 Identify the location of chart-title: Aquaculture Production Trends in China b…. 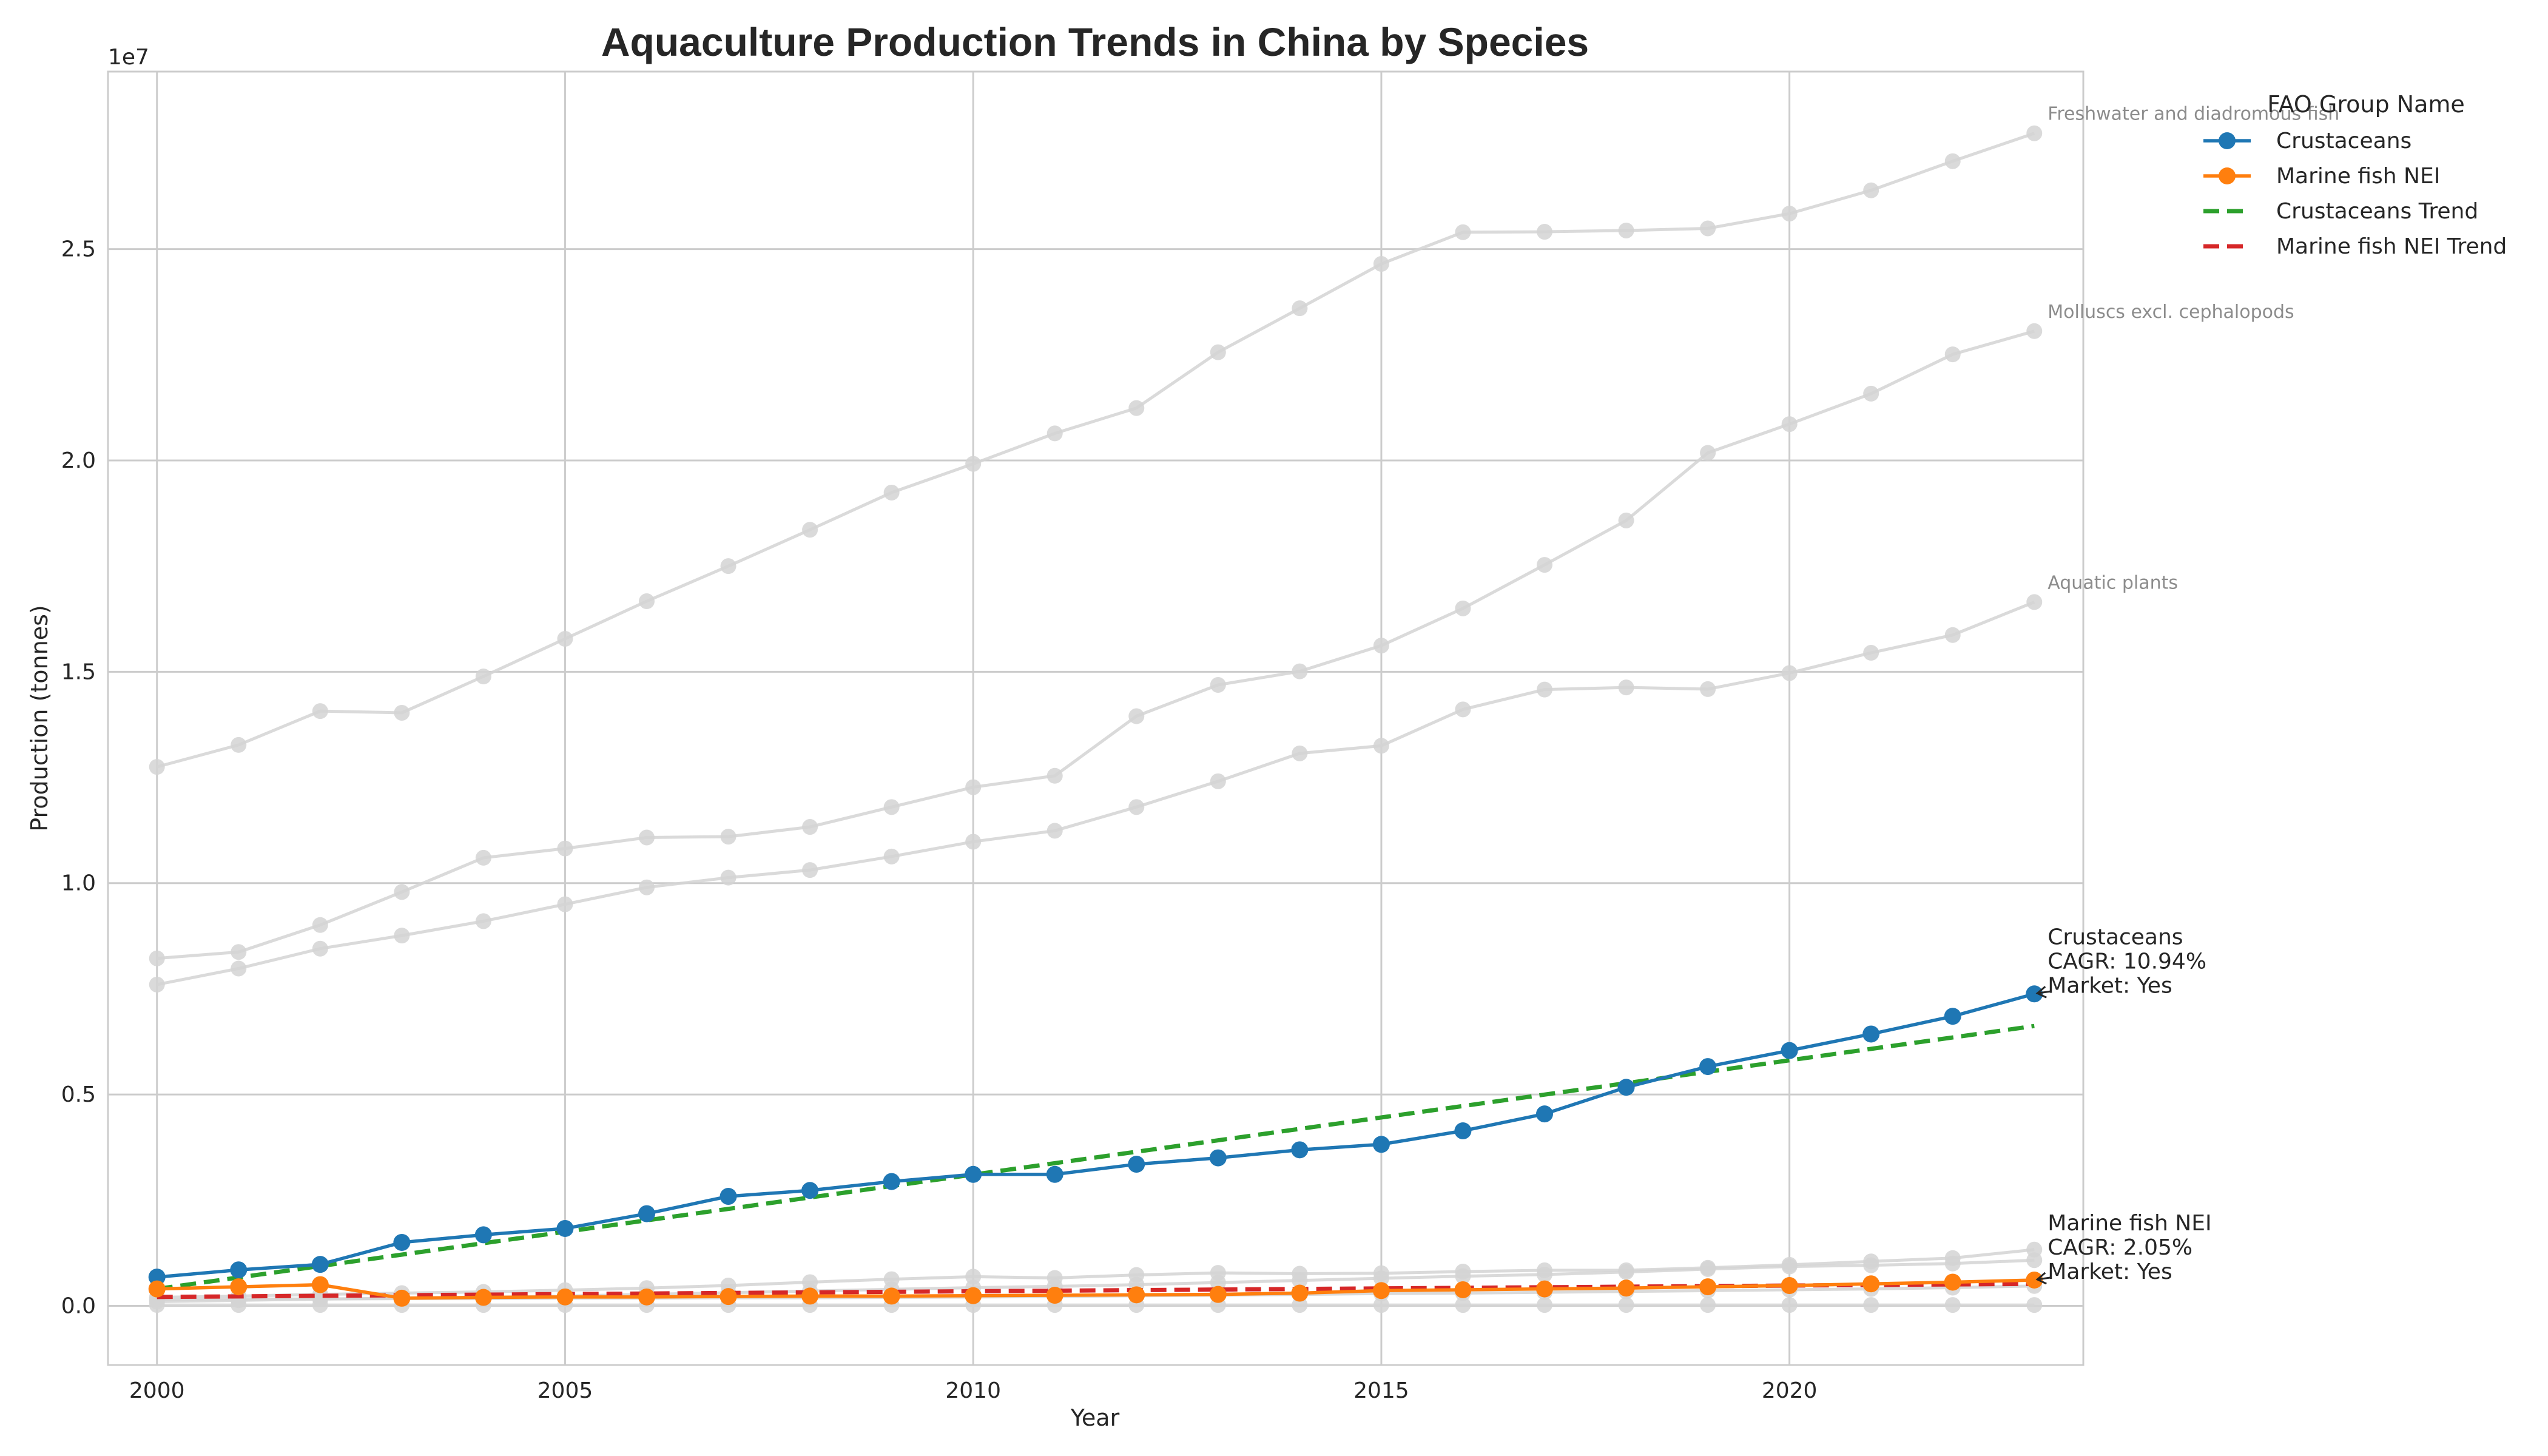
(1095, 41).